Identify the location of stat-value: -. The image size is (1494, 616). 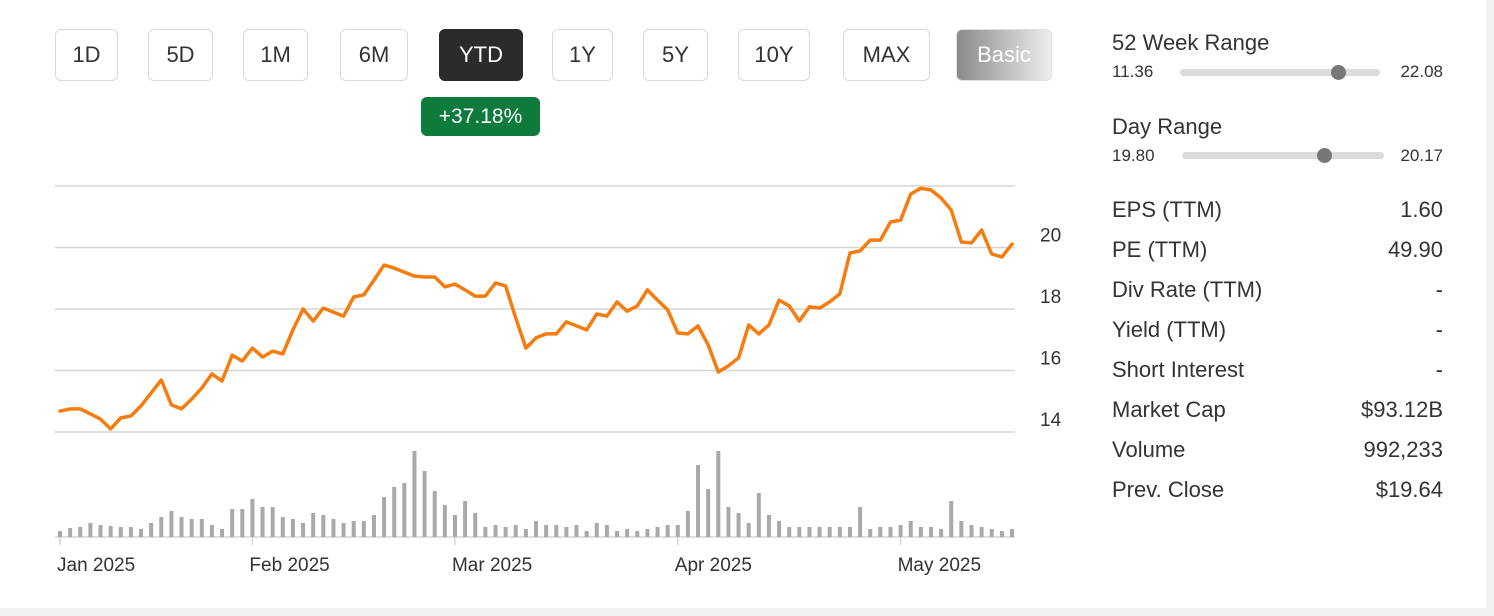
(1439, 329).